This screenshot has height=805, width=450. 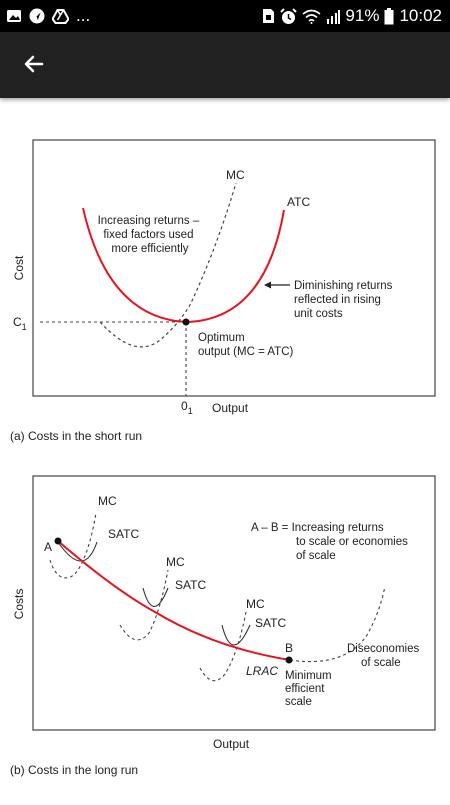 I want to click on mes-line-1: Minimum, so click(x=308, y=676).